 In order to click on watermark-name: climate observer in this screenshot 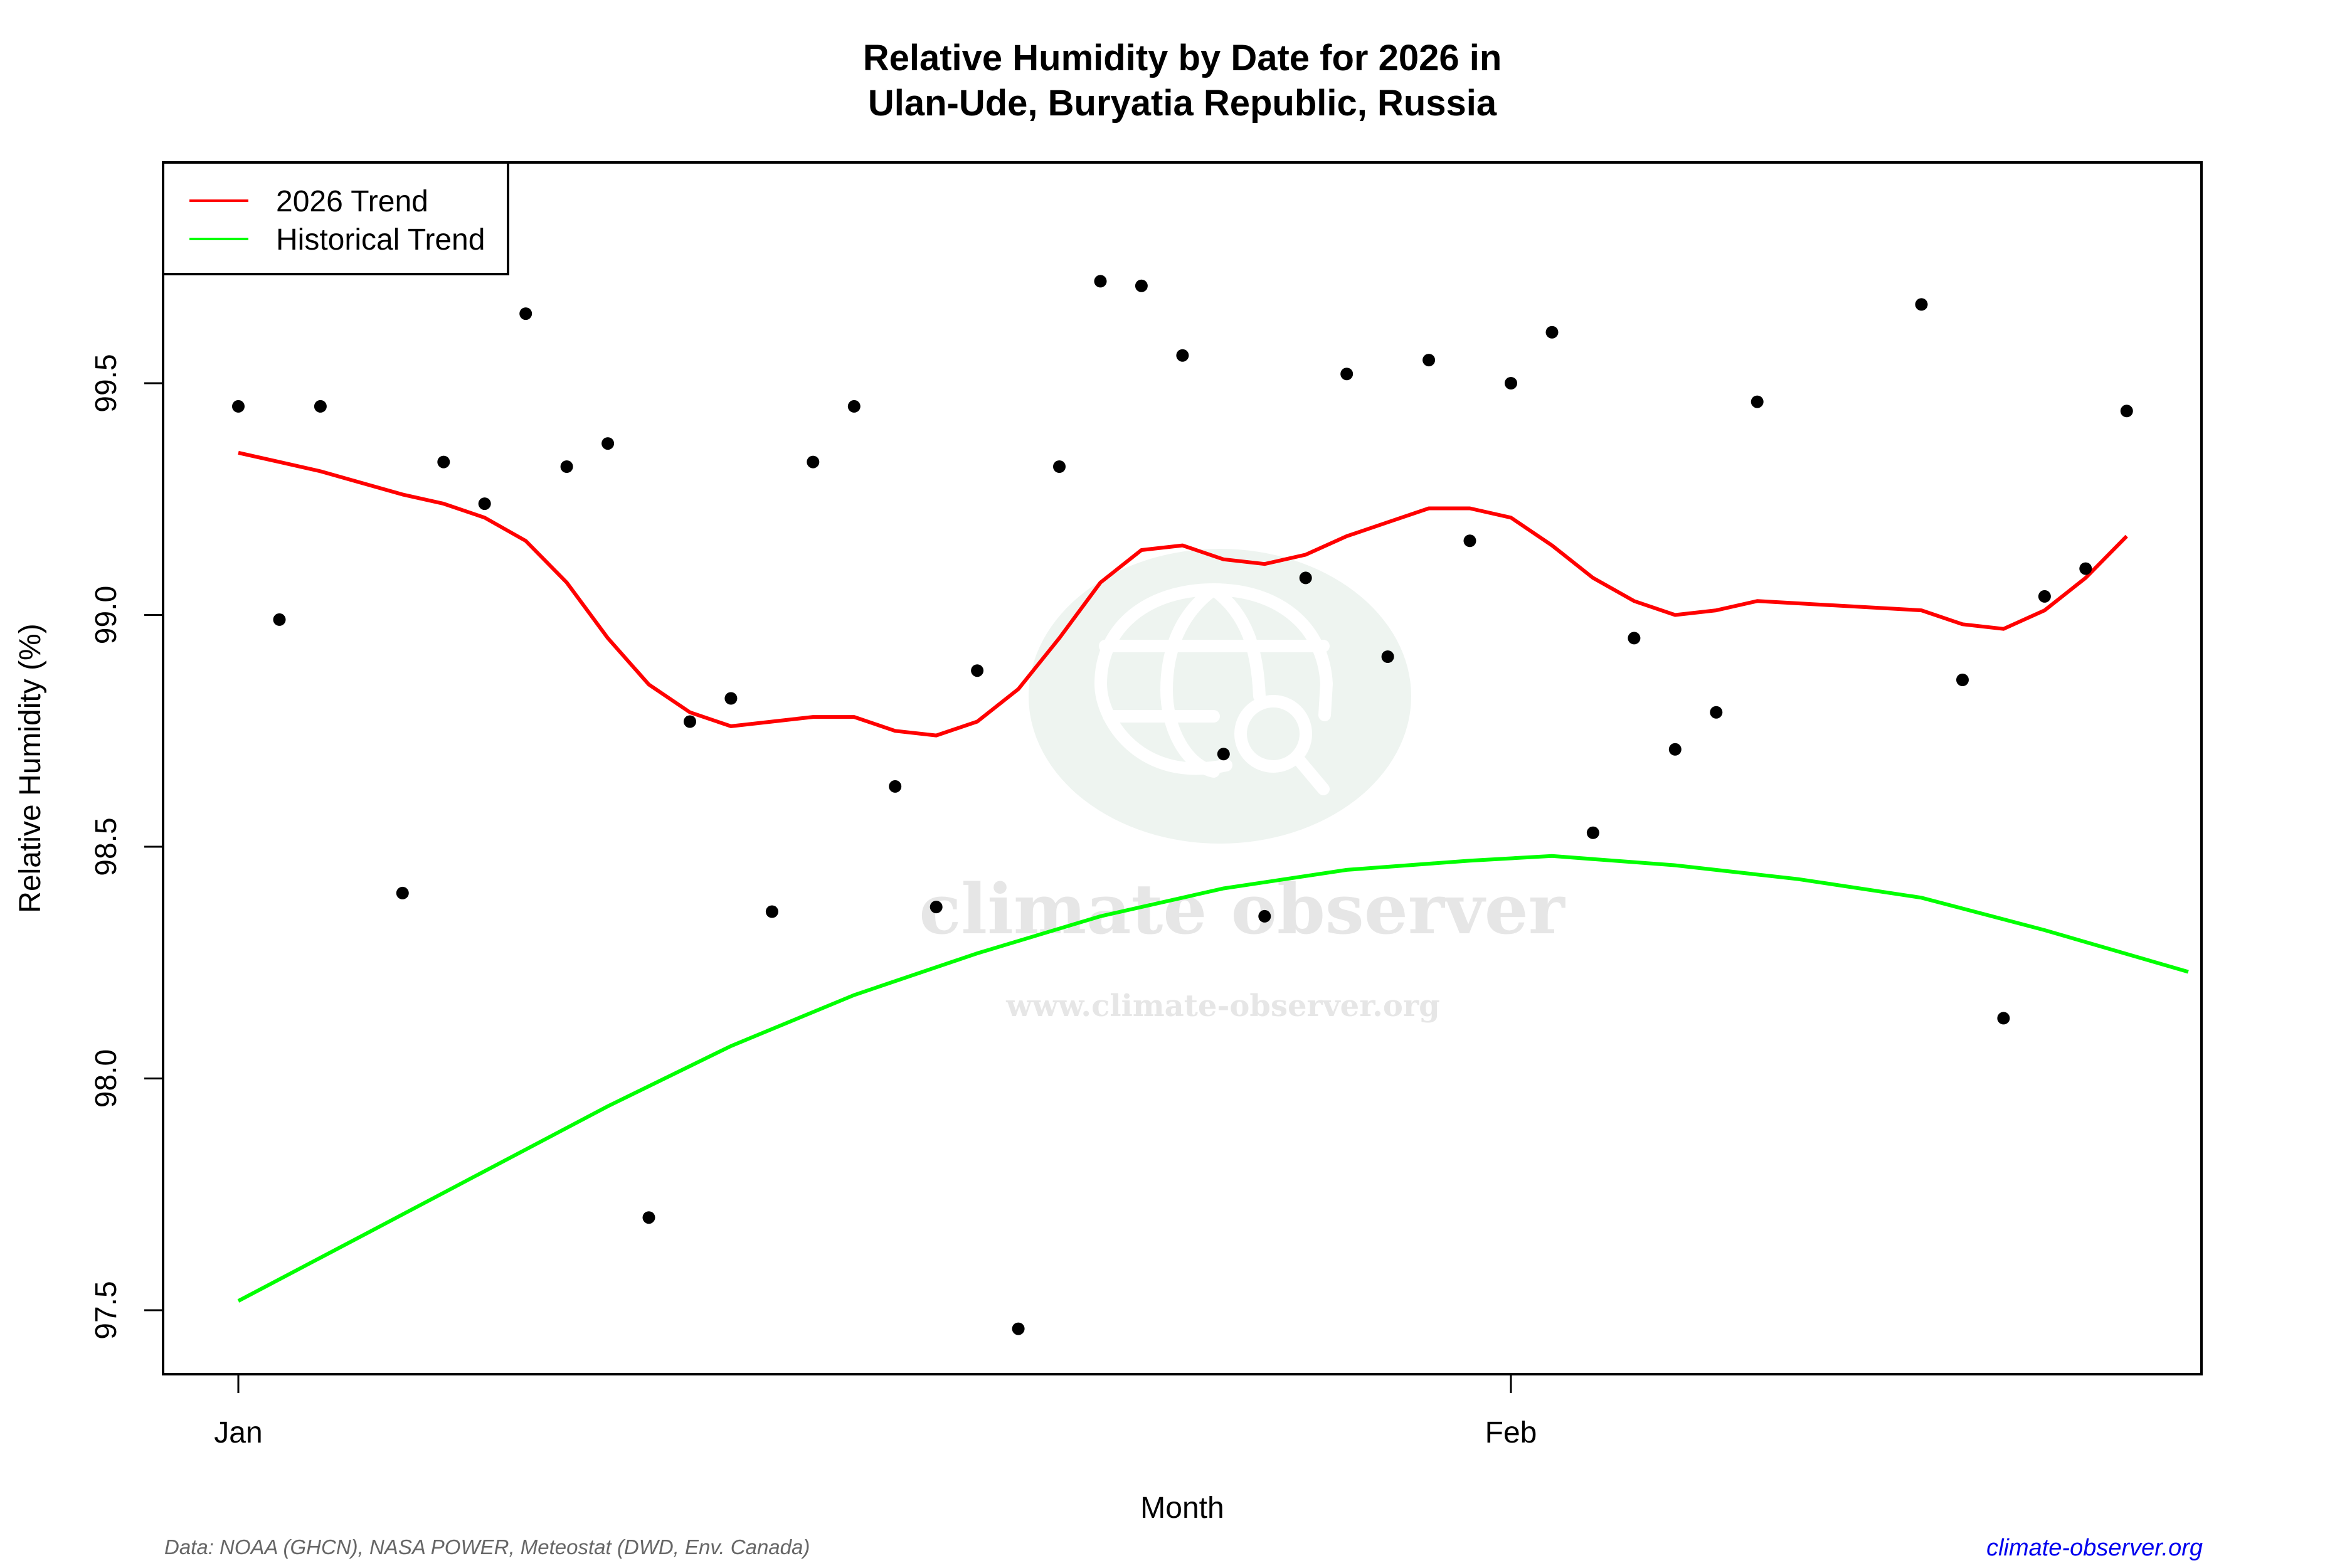, I will do `click(1242, 909)`.